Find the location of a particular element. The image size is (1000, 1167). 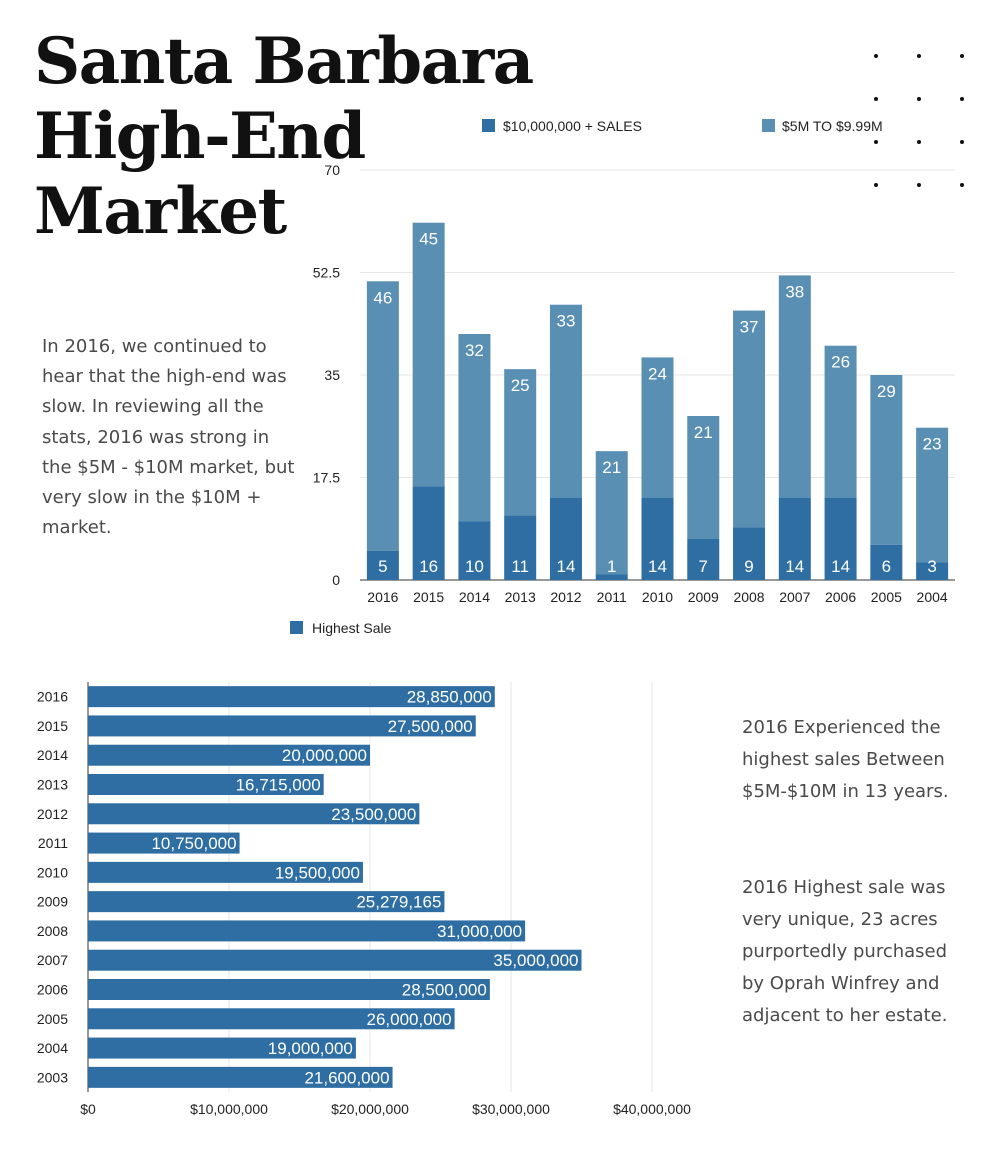

y-tick-label: 2011 is located at coordinates (53, 843).